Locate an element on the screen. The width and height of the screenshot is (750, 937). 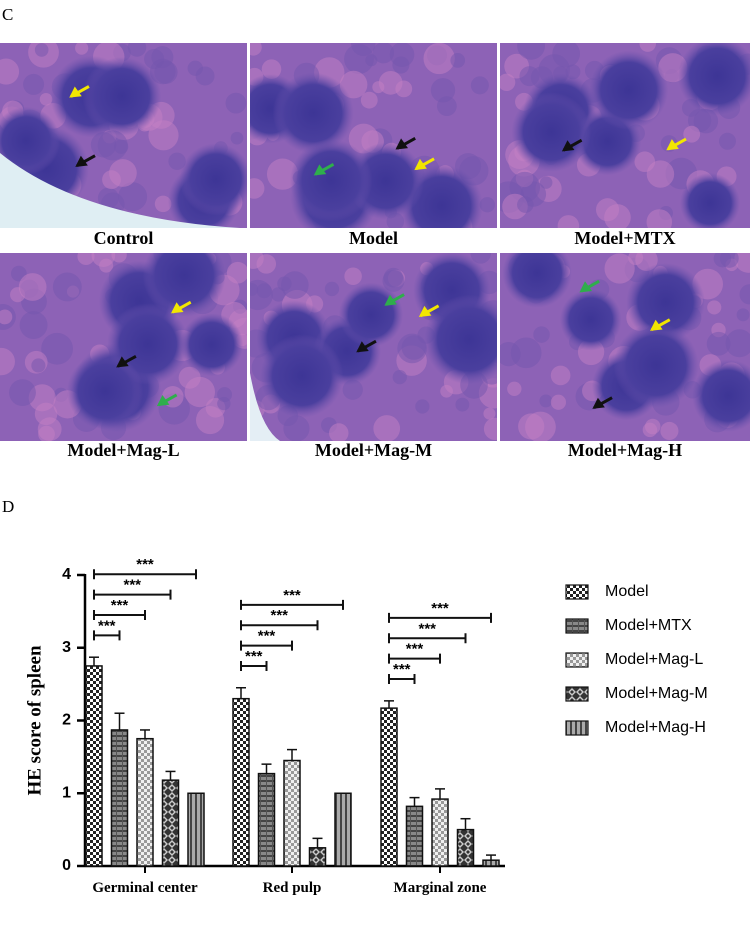
y-axis-label: HE score of spleen is located at coordinates (34, 720).